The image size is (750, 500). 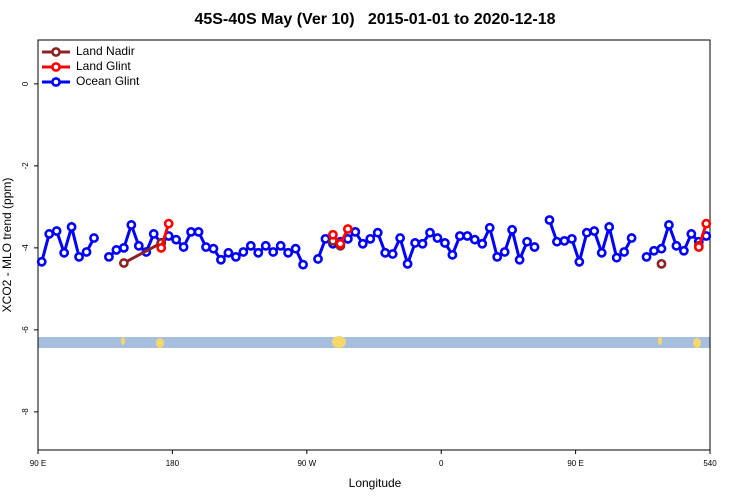 What do you see at coordinates (710, 463) in the screenshot?
I see `x-tick-label: 540` at bounding box center [710, 463].